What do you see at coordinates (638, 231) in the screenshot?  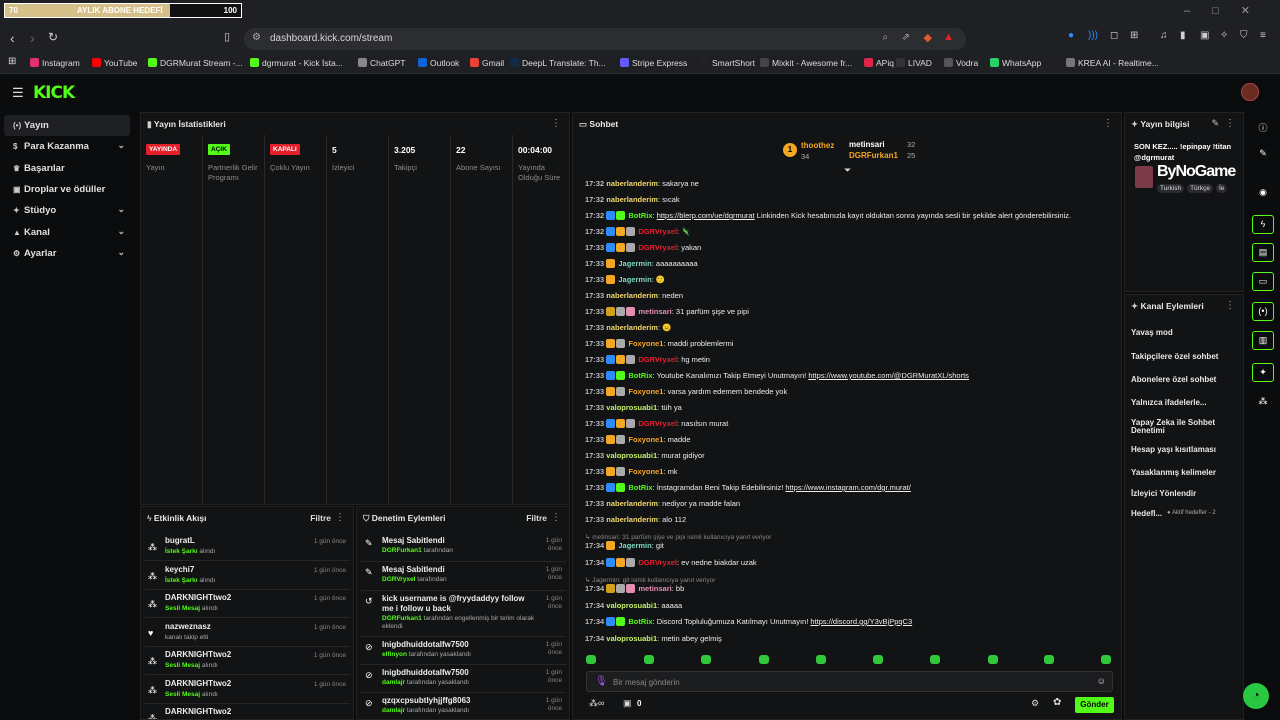 I see `chat-message: 17:32 DGRVryxel: 🦎` at bounding box center [638, 231].